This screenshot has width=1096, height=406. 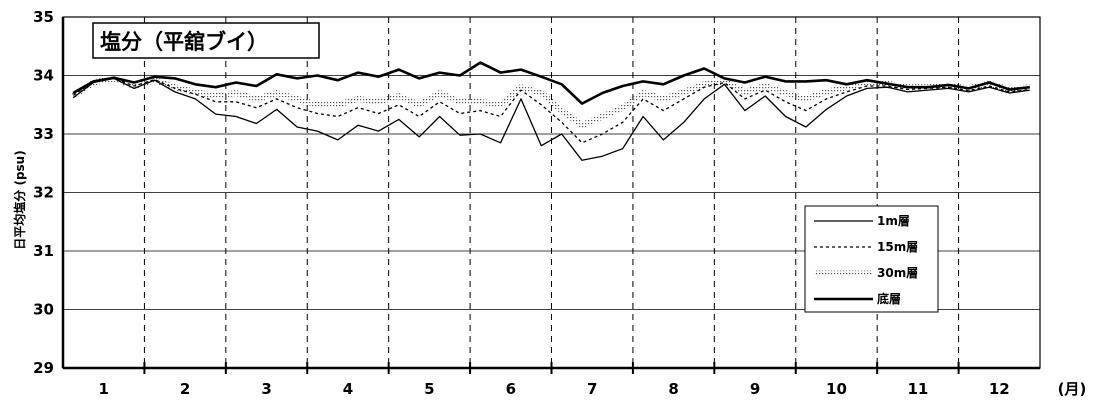 I want to click on x-unit-label: (月), so click(x=1072, y=389).